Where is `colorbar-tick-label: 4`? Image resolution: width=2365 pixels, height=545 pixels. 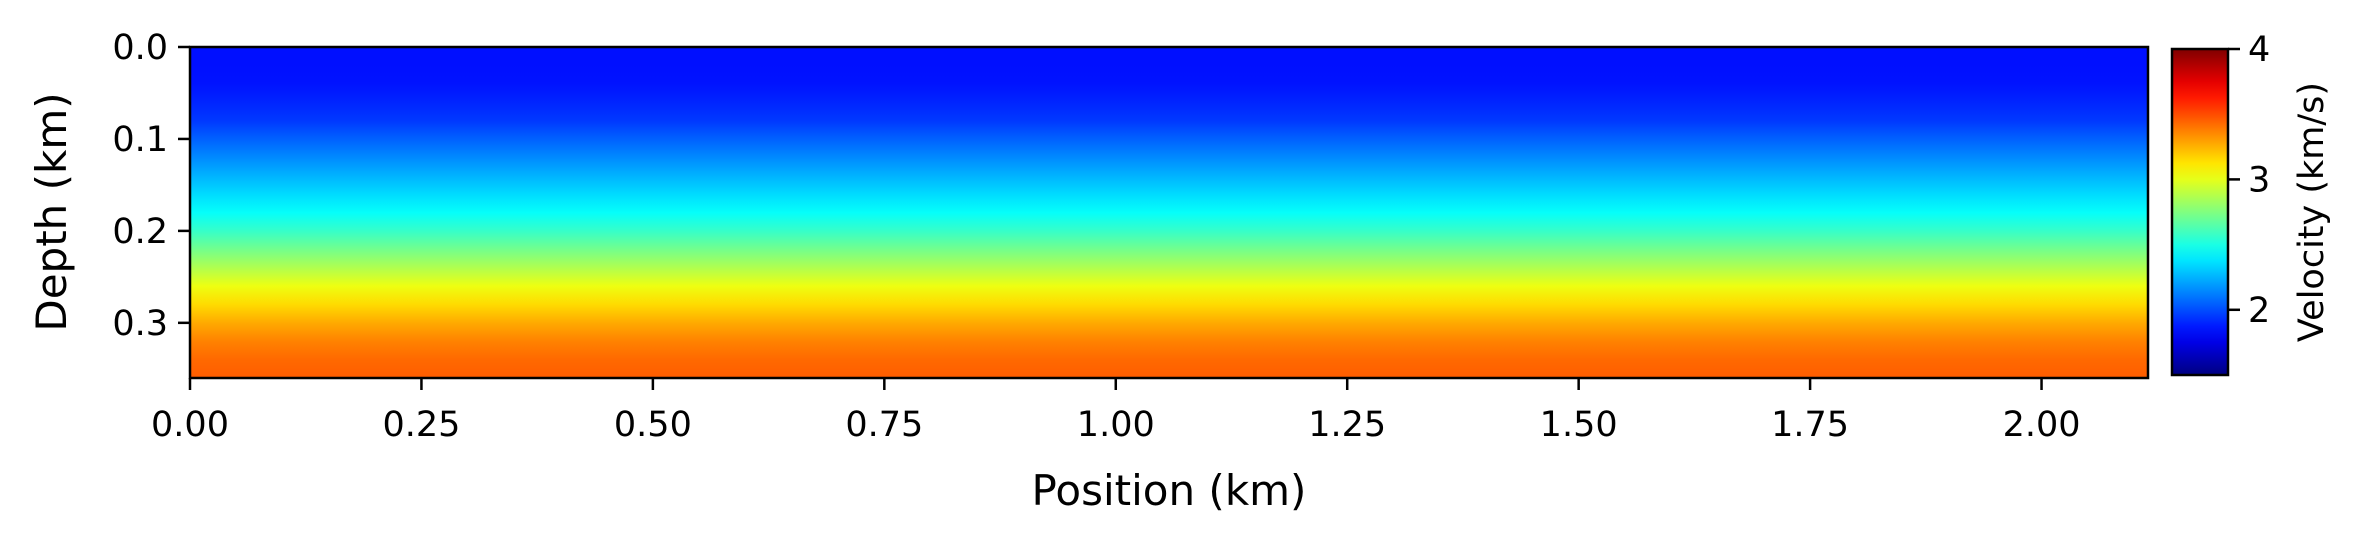
colorbar-tick-label: 4 is located at coordinates (2259, 50).